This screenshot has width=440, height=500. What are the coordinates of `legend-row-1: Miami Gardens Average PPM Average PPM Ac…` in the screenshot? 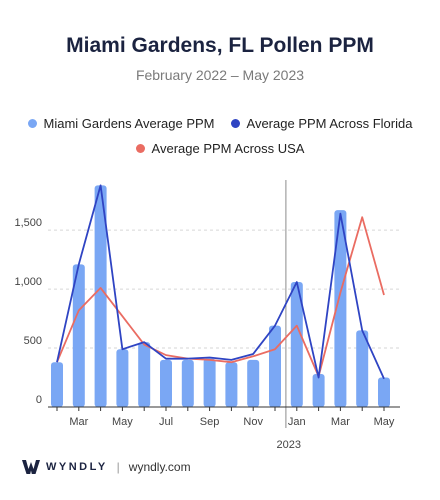 It's located at (220, 123).